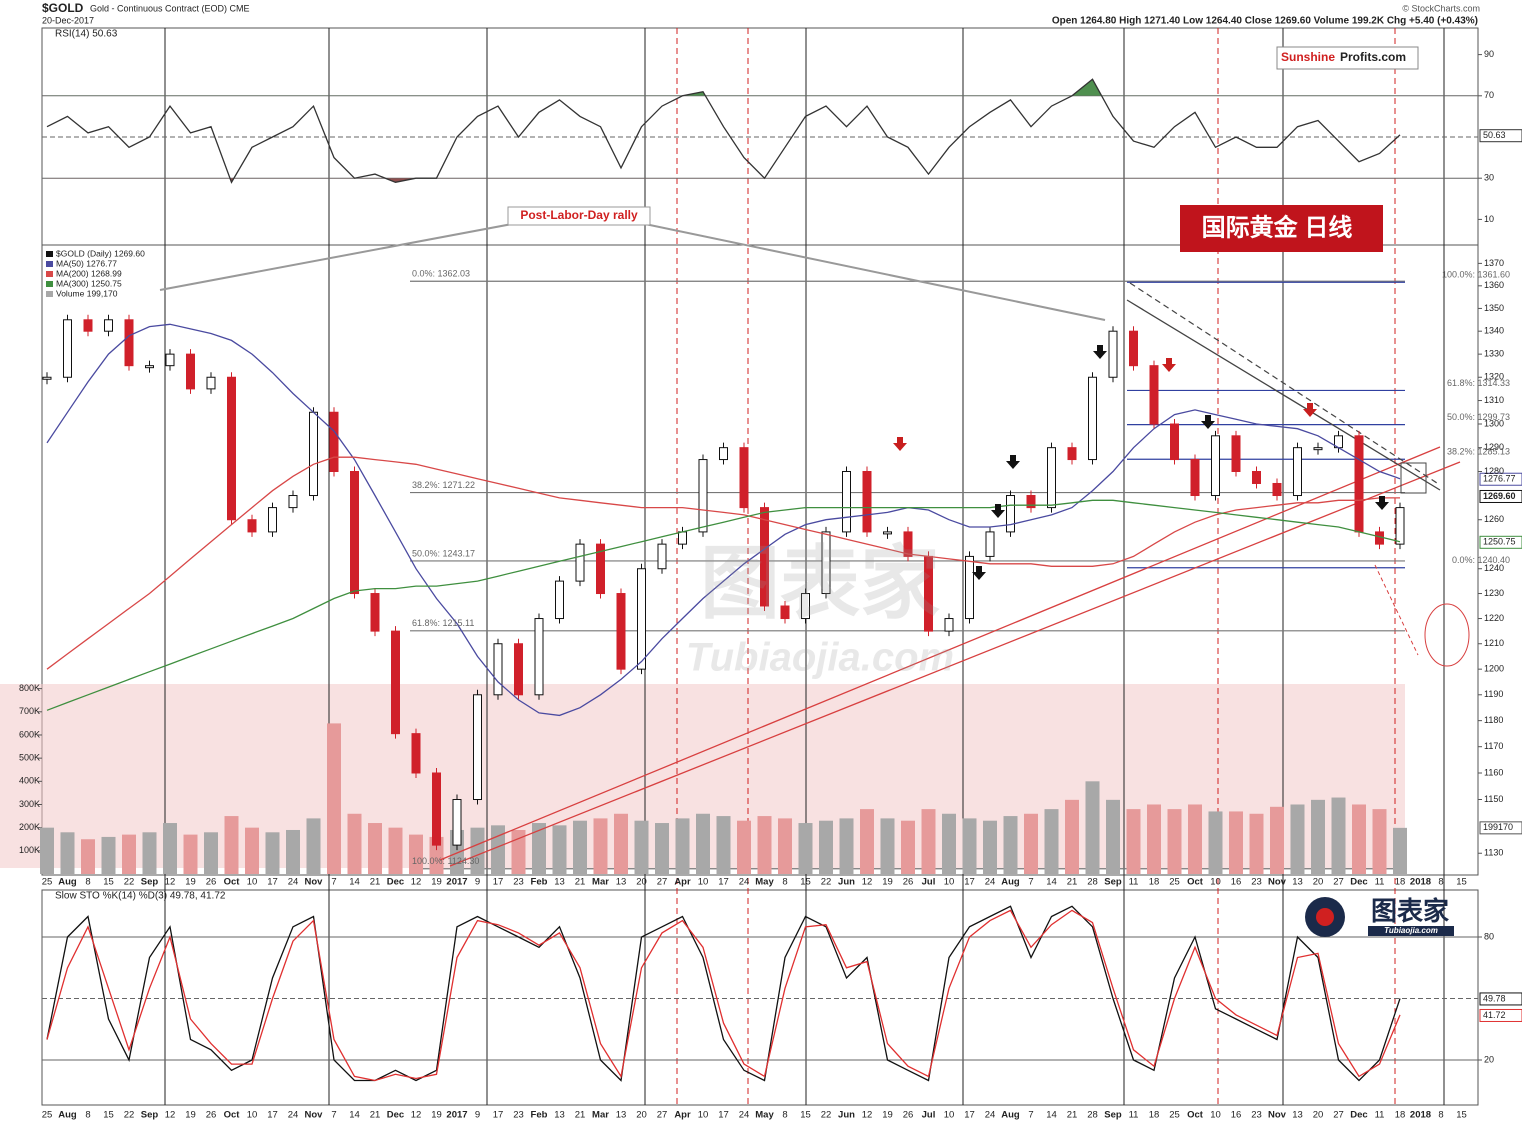 The image size is (1522, 1125). I want to click on x-tick-label: 26, so click(211, 1115).